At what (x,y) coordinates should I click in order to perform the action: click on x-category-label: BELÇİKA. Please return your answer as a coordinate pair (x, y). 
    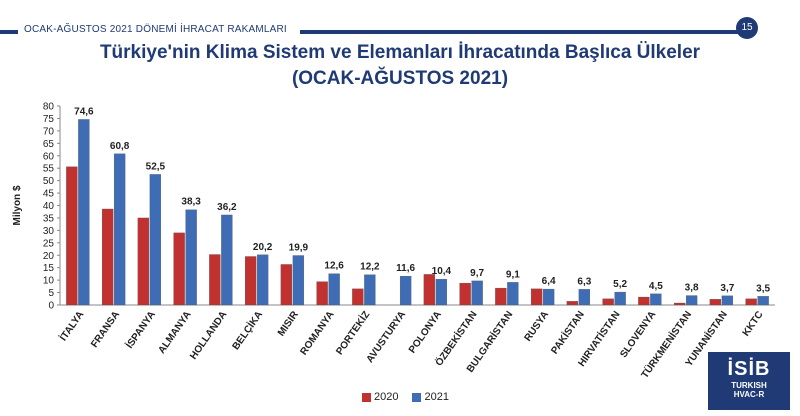
    Looking at the image, I should click on (247, 330).